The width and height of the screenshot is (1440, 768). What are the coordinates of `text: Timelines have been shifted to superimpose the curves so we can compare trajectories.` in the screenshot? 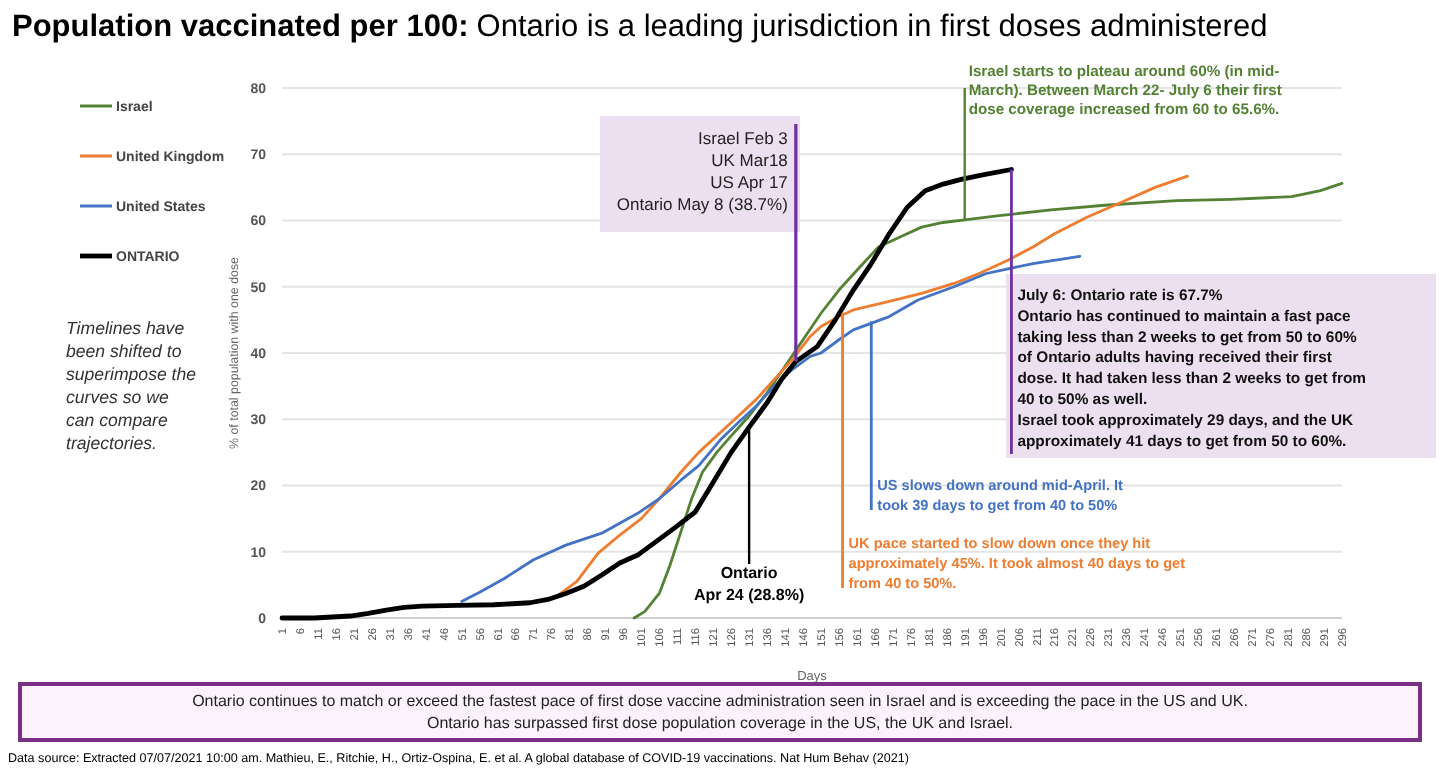 It's located at (131, 385).